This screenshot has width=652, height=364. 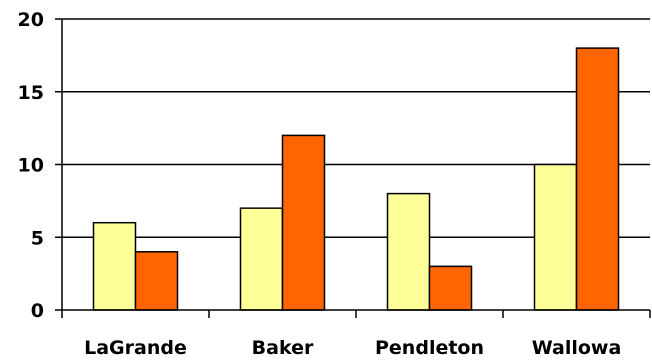 What do you see at coordinates (37, 238) in the screenshot?
I see `y-tick-label: 5` at bounding box center [37, 238].